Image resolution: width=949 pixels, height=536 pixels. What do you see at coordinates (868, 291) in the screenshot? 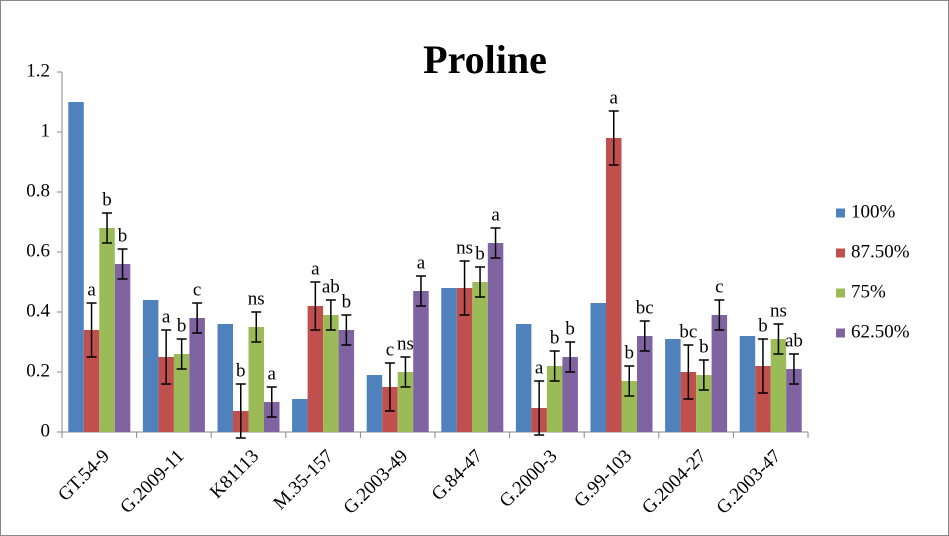
I see `legend-label: 75%` at bounding box center [868, 291].